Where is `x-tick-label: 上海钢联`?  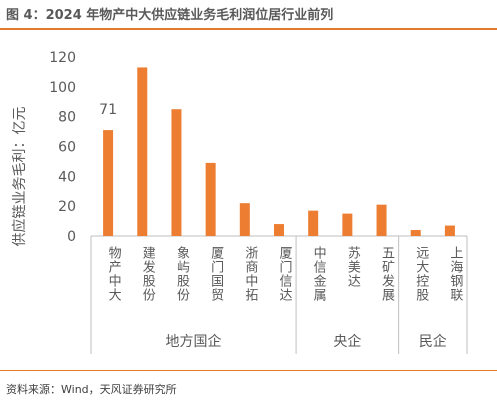 x-tick-label: 上海钢联 is located at coordinates (455, 274).